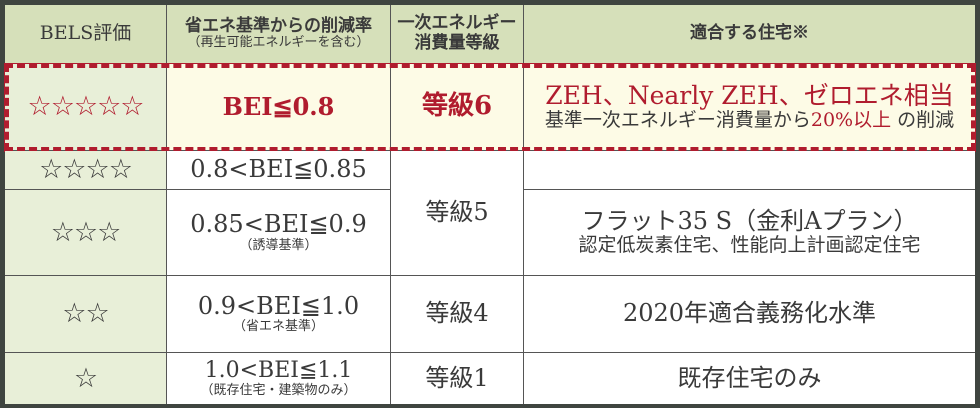 This screenshot has height=408, width=980. I want to click on bei-row-5: 1.0<BEI≦1.1 （既存住宅・建築物のみ）, so click(279, 378).